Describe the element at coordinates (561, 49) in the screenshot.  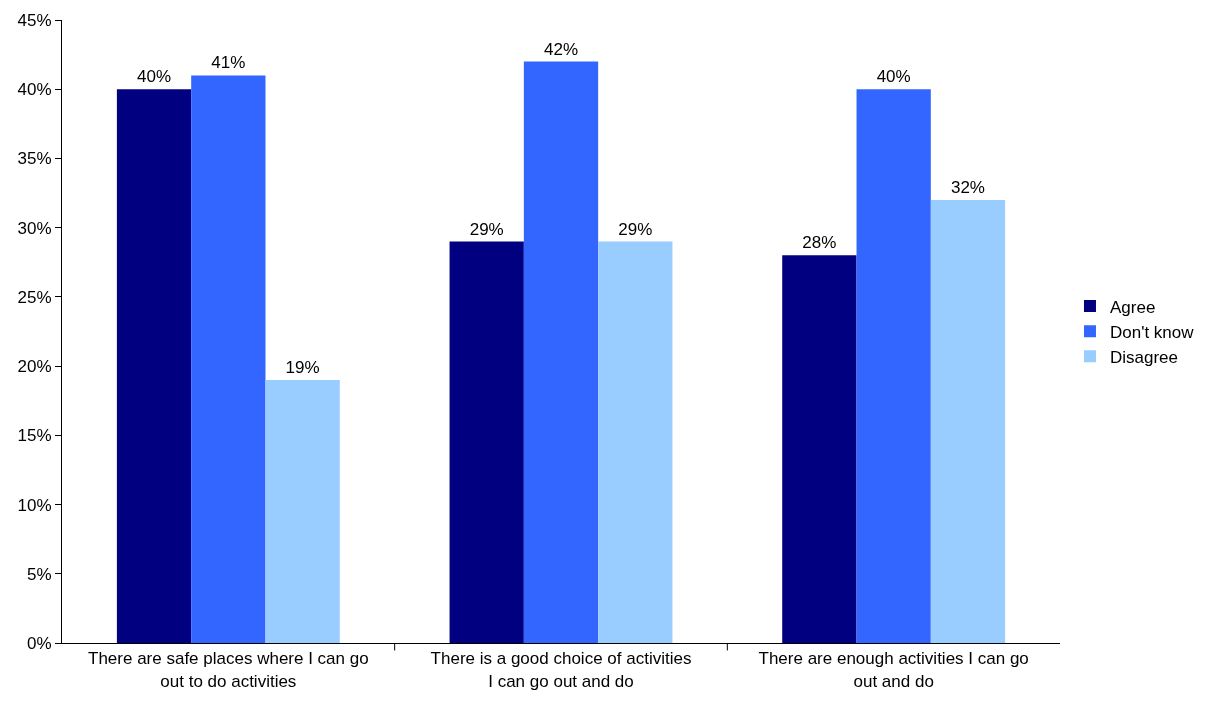
I see `data-label: 42%` at that location.